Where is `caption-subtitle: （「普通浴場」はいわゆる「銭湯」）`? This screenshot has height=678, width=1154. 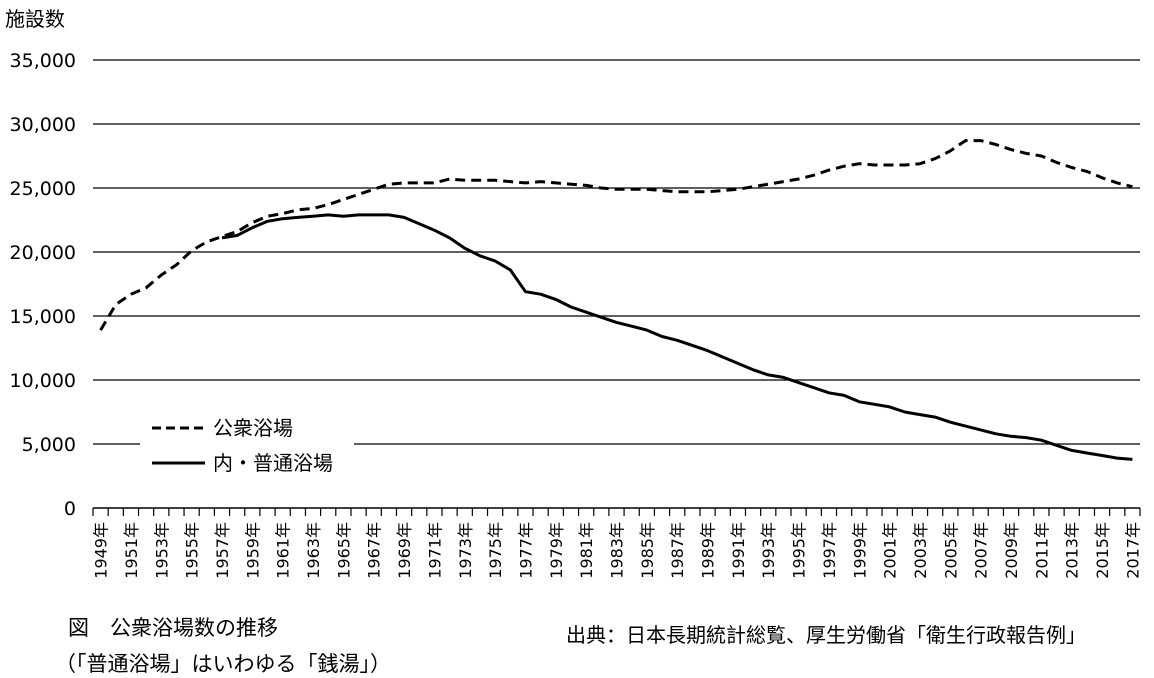 caption-subtitle: （「普通浴場」はいわゆる「銭湯」） is located at coordinates (223, 664).